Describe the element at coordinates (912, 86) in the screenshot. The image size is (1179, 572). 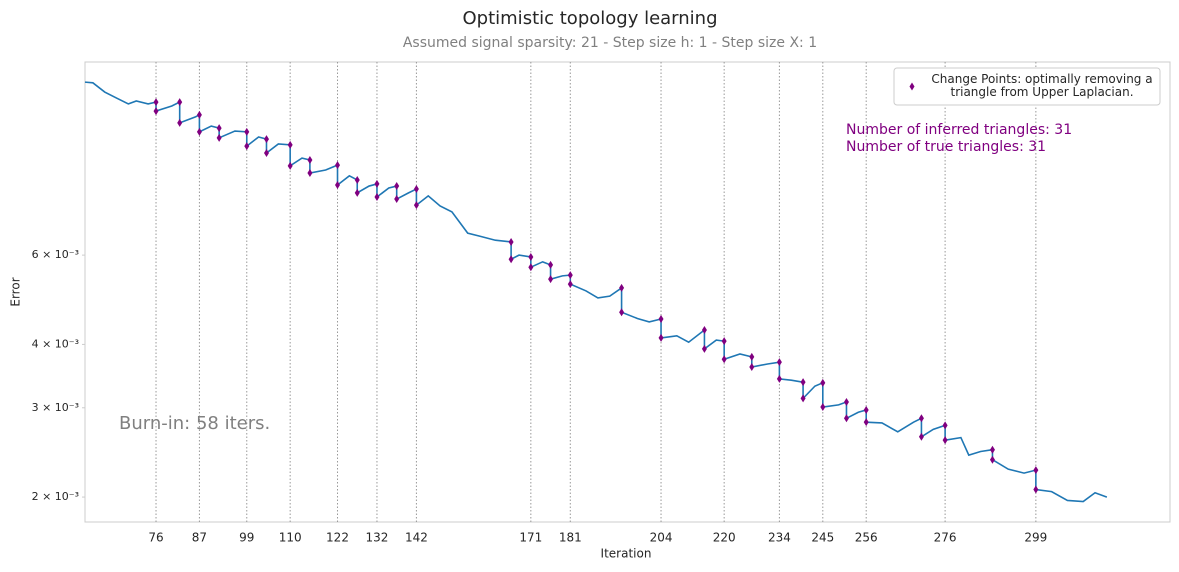
I see `legend-marker` at that location.